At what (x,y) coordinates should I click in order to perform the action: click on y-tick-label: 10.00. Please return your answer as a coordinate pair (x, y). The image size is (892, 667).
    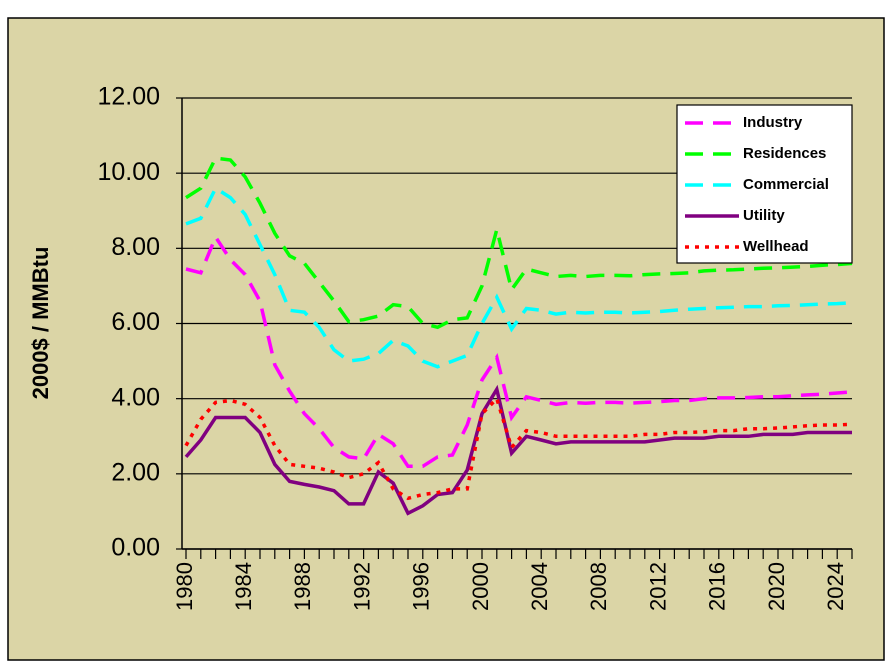
    Looking at the image, I should click on (128, 172).